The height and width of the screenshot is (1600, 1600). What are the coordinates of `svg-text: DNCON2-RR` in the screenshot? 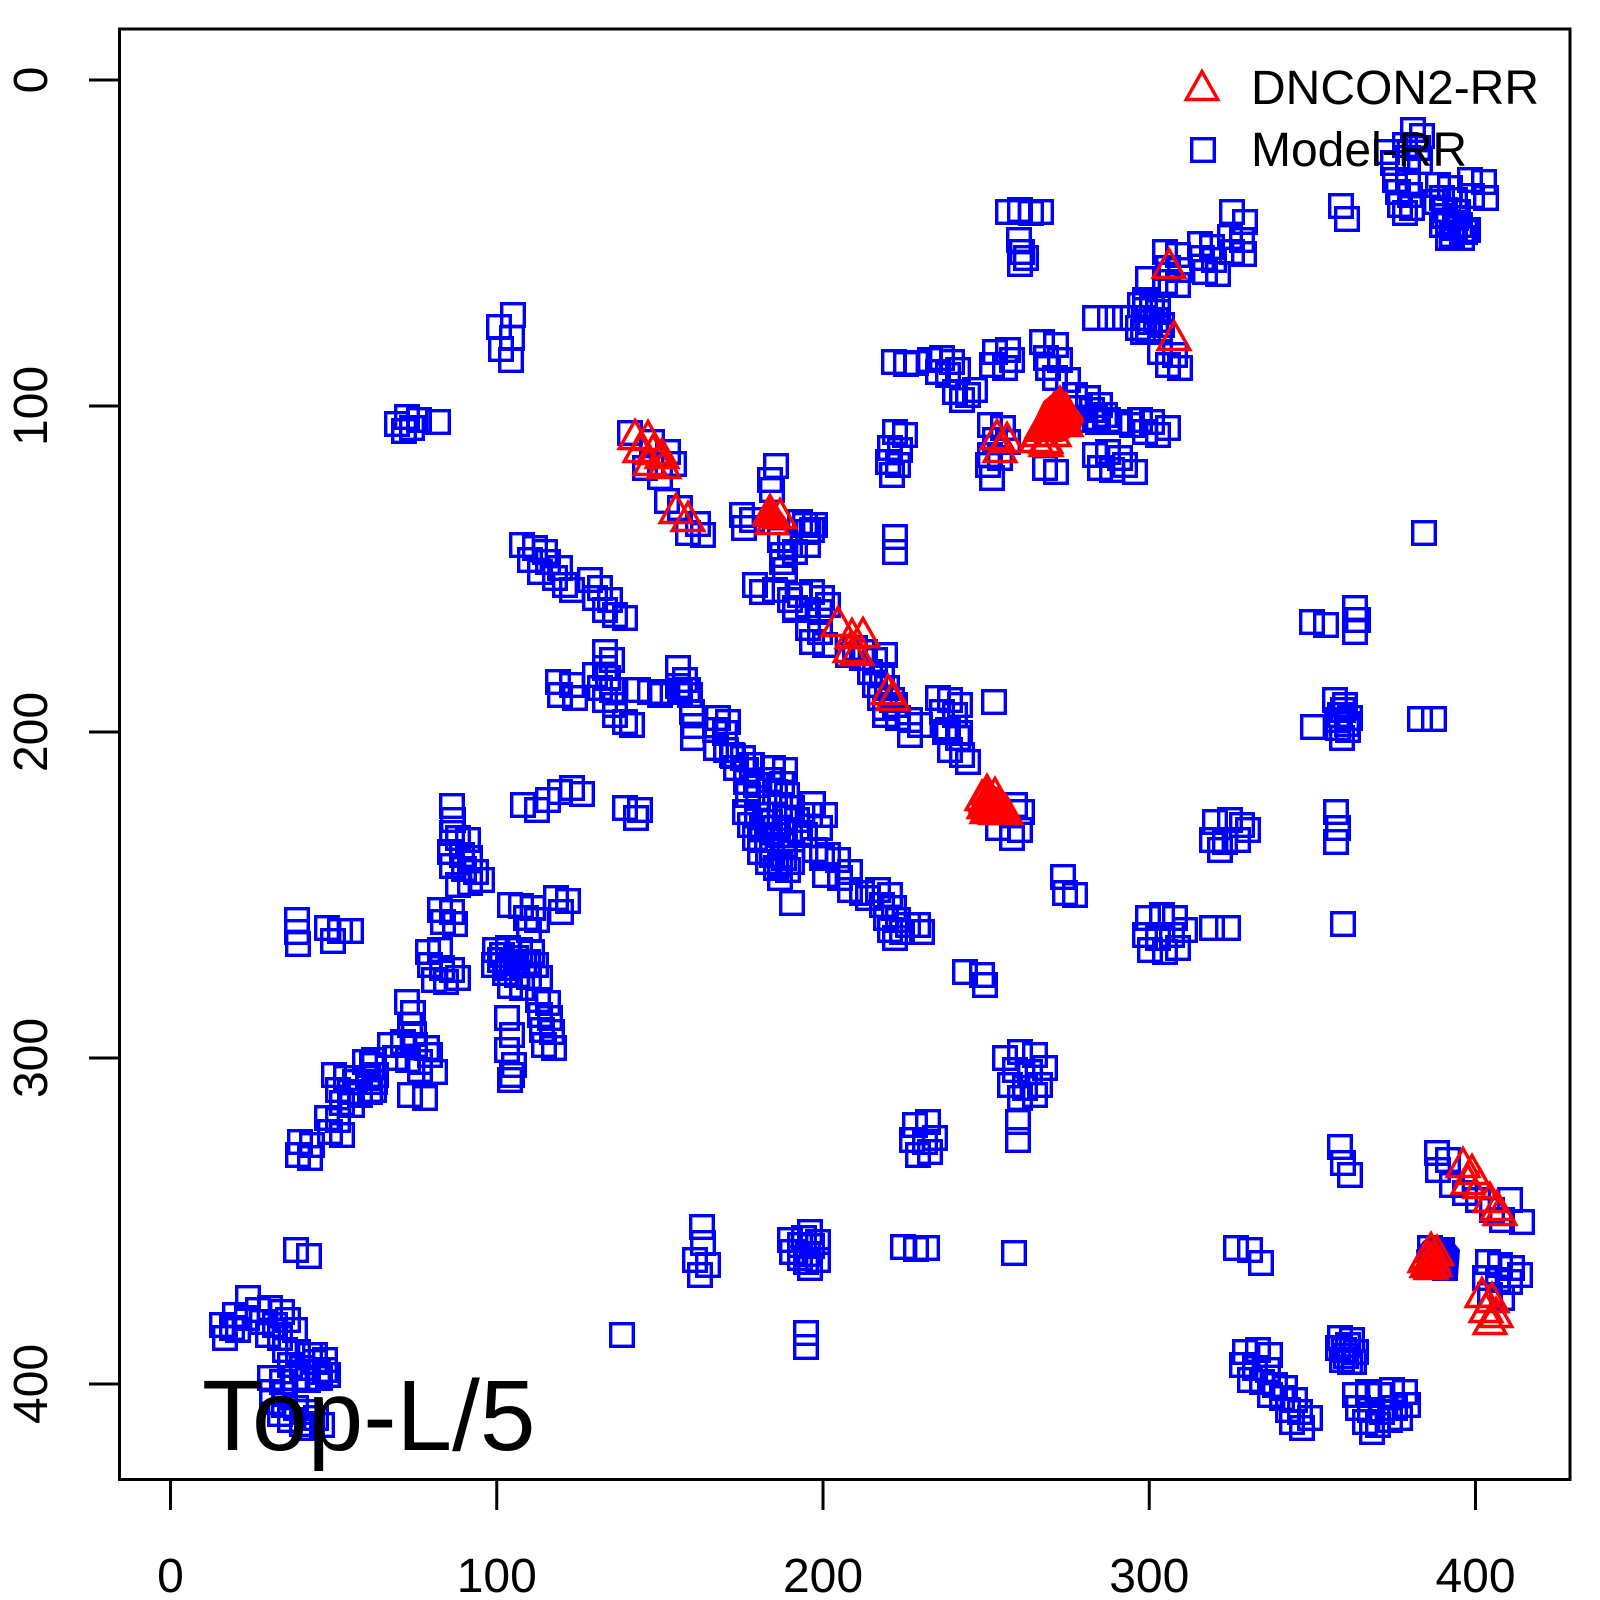 It's located at (1395, 88).